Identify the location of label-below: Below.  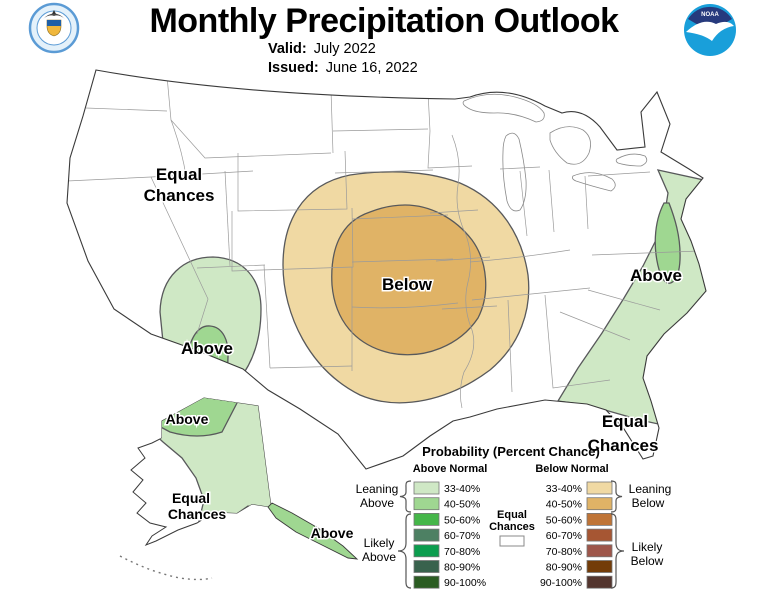
(407, 284).